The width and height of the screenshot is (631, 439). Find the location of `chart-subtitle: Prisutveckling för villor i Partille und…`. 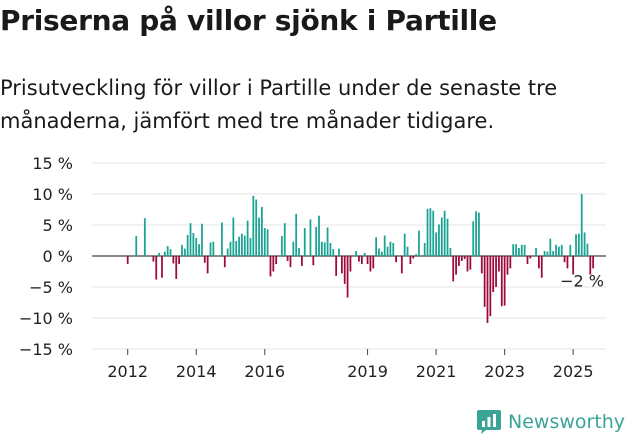

chart-subtitle: Prisutveckling för villor i Partille und… is located at coordinates (279, 104).